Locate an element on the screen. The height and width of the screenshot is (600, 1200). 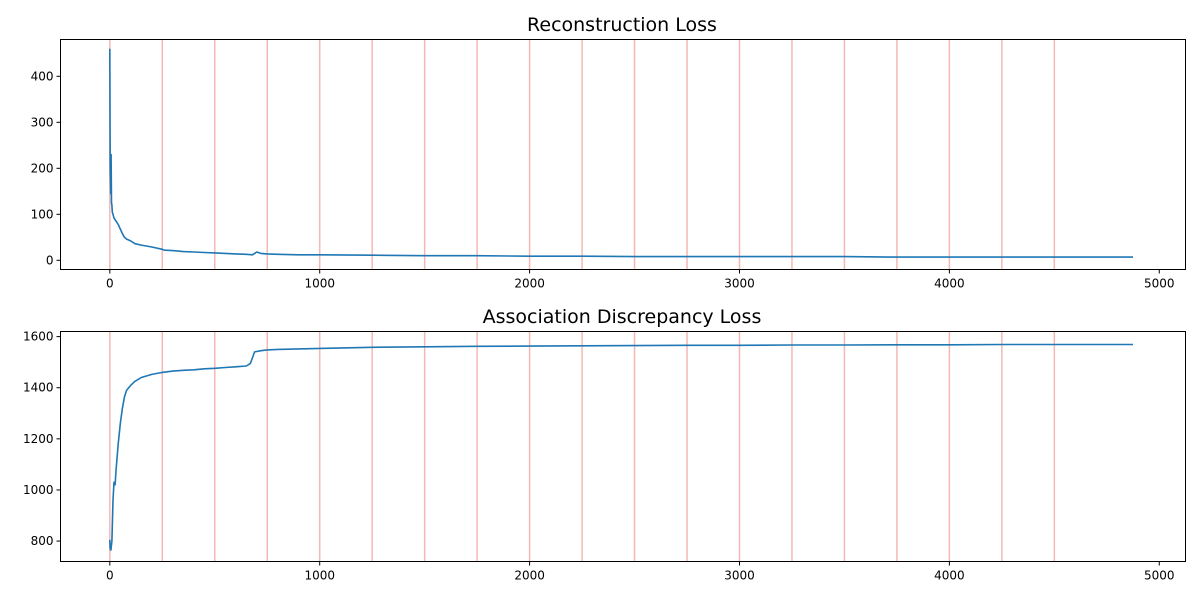
reconstruction-loss-title: Reconstruction Loss is located at coordinates (622, 25).